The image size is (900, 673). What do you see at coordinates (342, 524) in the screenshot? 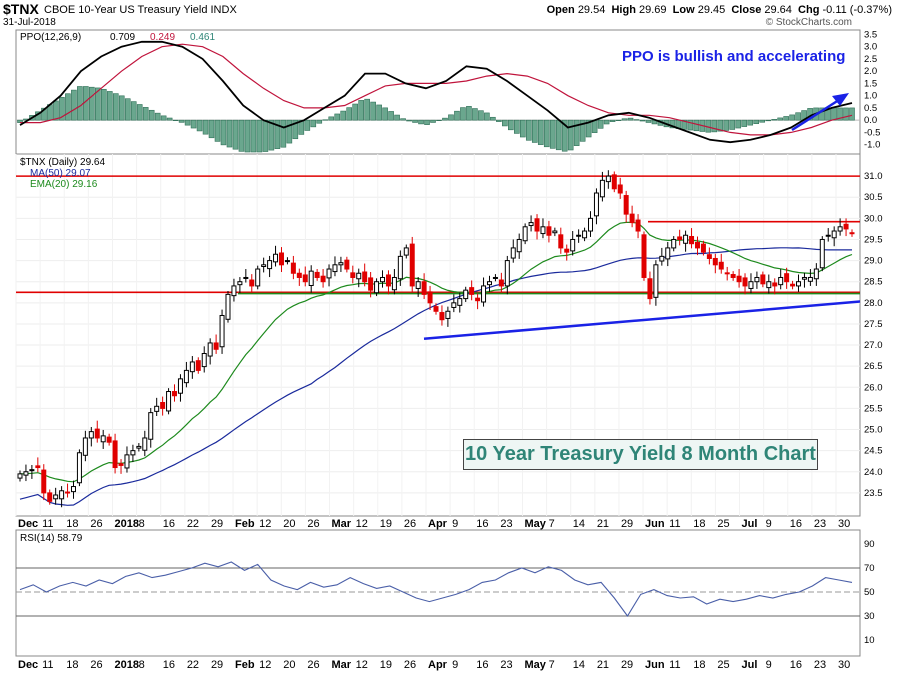
I see `price-x-tick: Mar` at bounding box center [342, 524].